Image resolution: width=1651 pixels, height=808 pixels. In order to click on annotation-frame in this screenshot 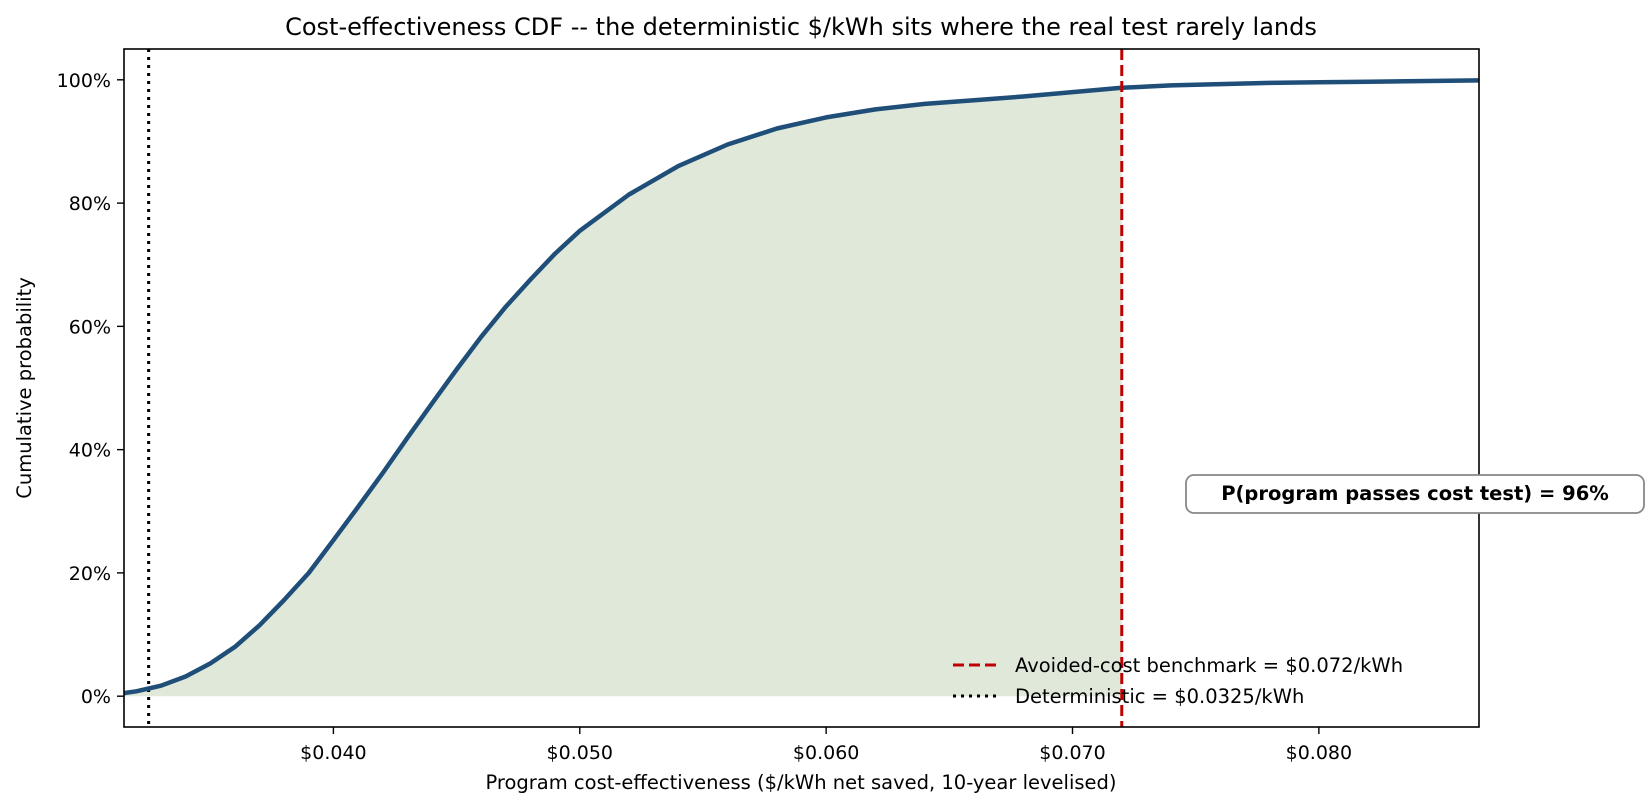, I will do `click(1415, 494)`.